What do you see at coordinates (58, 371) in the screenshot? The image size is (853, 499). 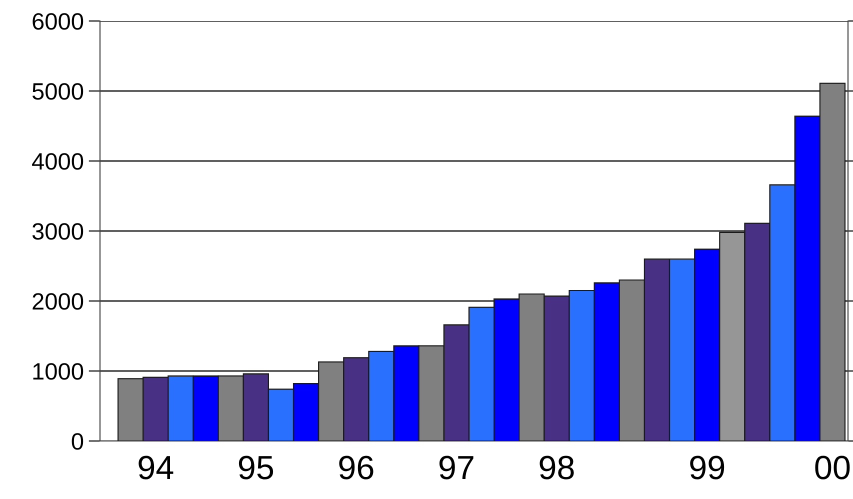 I see `y-tick-label: 1000` at bounding box center [58, 371].